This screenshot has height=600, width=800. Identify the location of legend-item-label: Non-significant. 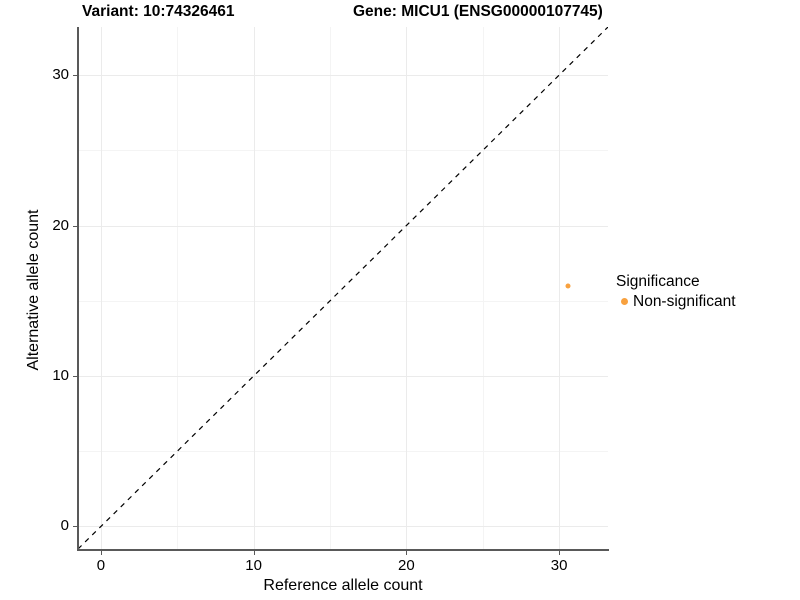
(684, 301).